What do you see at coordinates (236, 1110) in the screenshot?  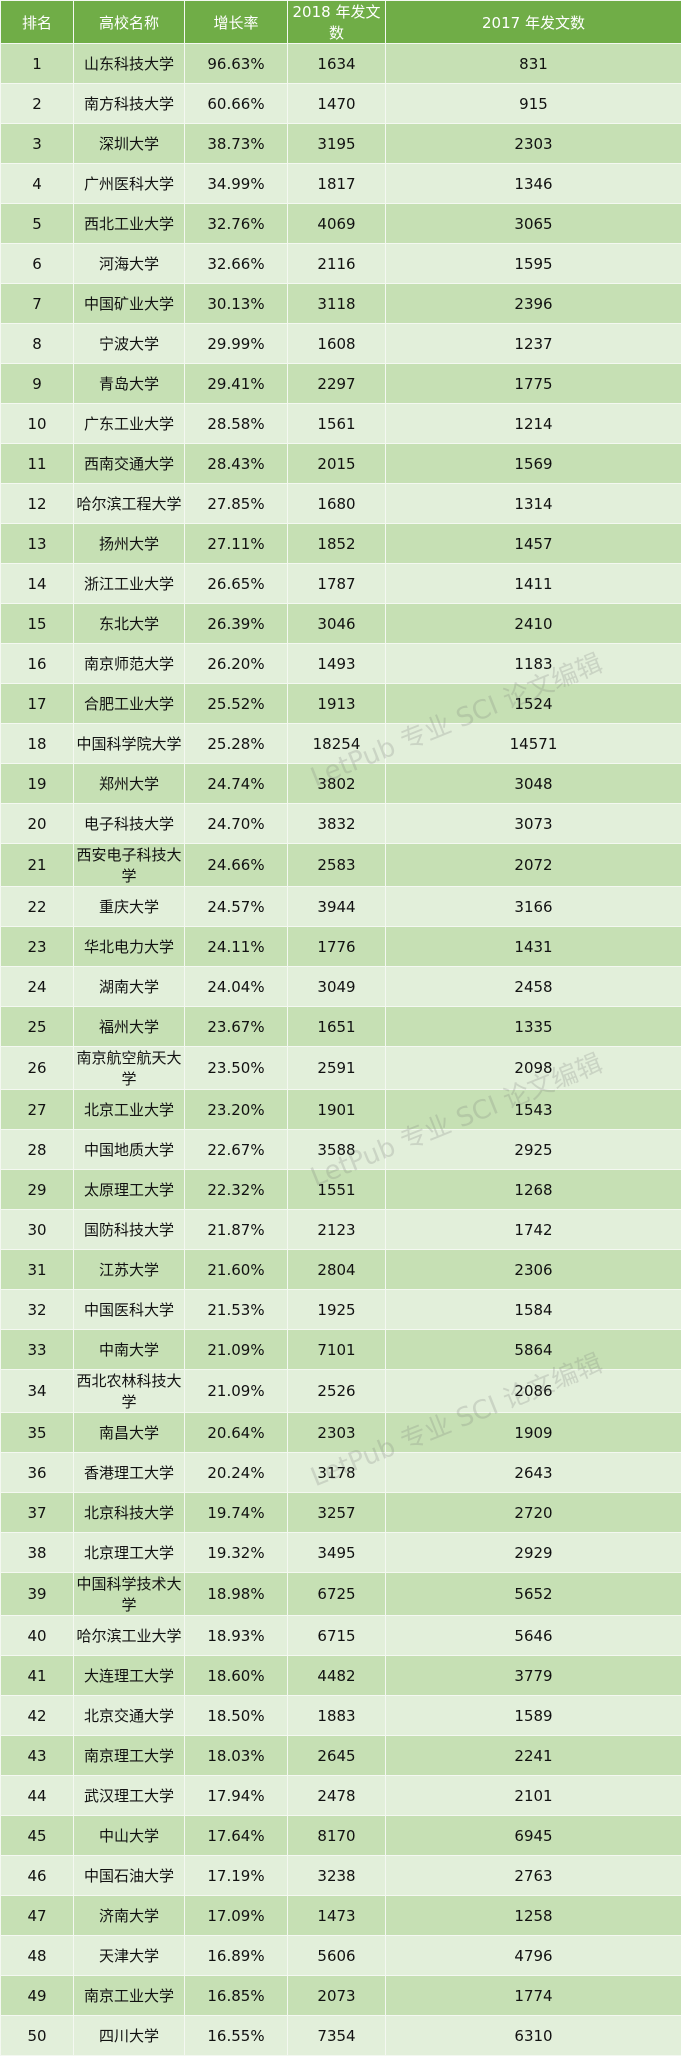 I see `cell-growth: 23.20%` at bounding box center [236, 1110].